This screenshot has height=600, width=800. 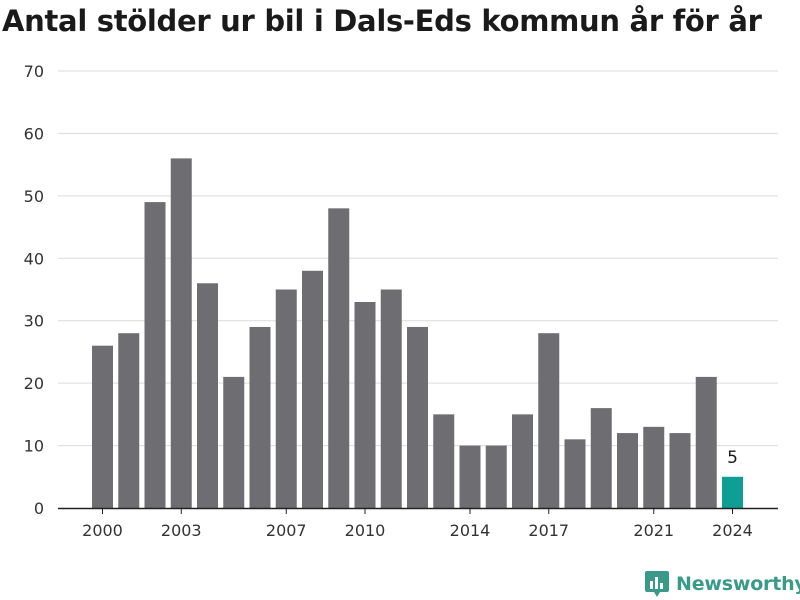 I want to click on bar-2012, so click(x=417, y=417).